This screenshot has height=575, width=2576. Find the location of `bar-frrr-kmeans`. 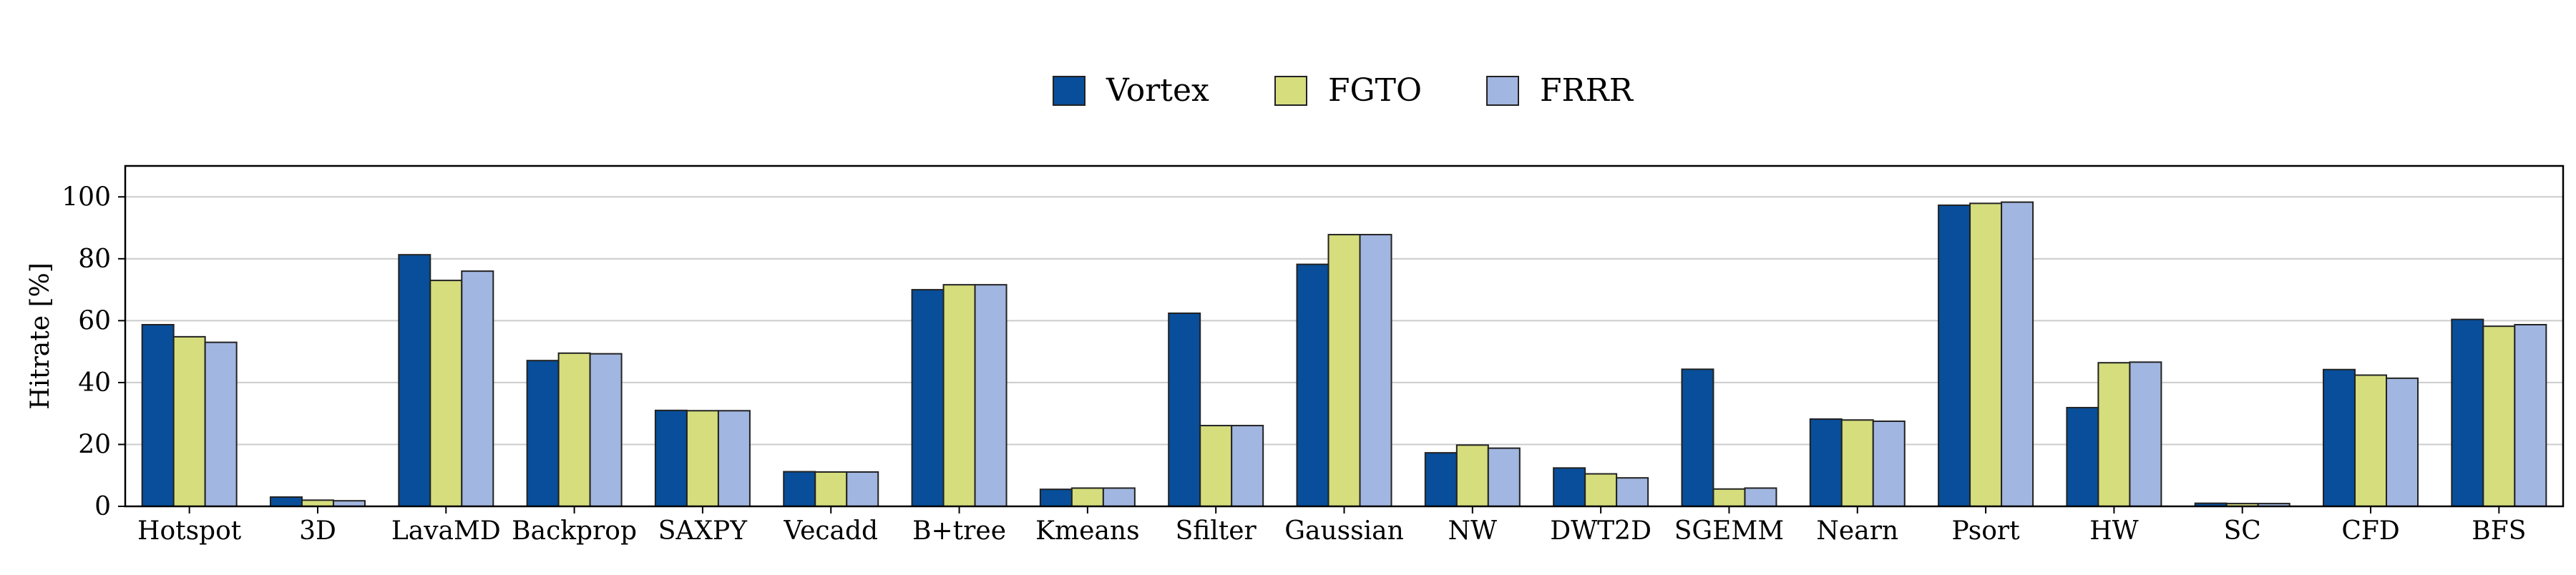

bar-frrr-kmeans is located at coordinates (1119, 498).